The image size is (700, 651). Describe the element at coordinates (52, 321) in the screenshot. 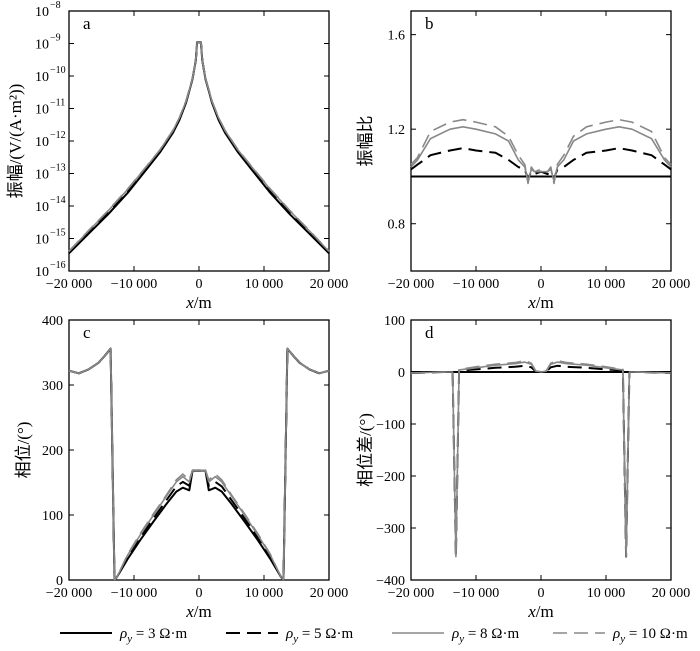

I see `y-tick-label: 400` at that location.